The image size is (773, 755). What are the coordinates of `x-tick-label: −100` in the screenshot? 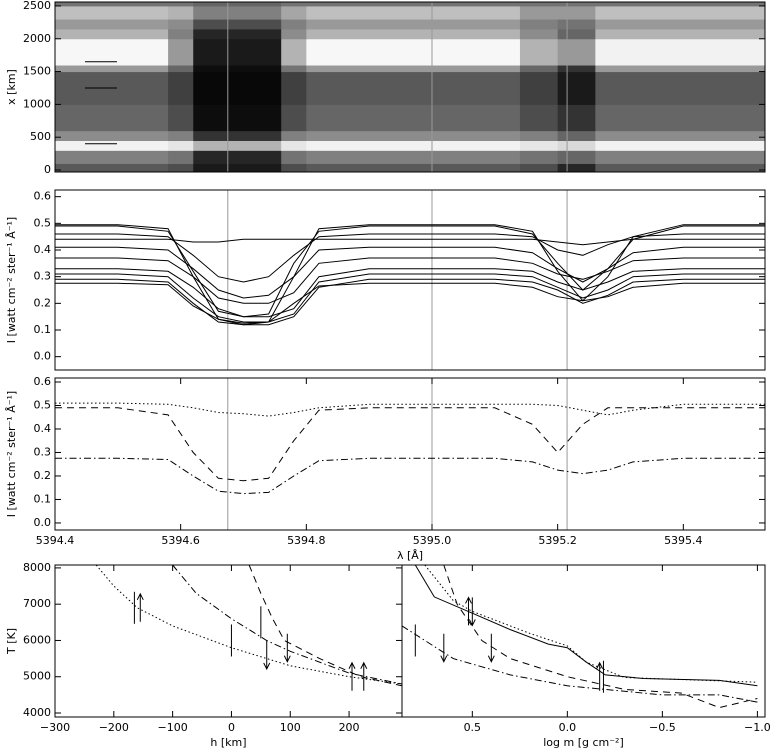 It's located at (173, 727).